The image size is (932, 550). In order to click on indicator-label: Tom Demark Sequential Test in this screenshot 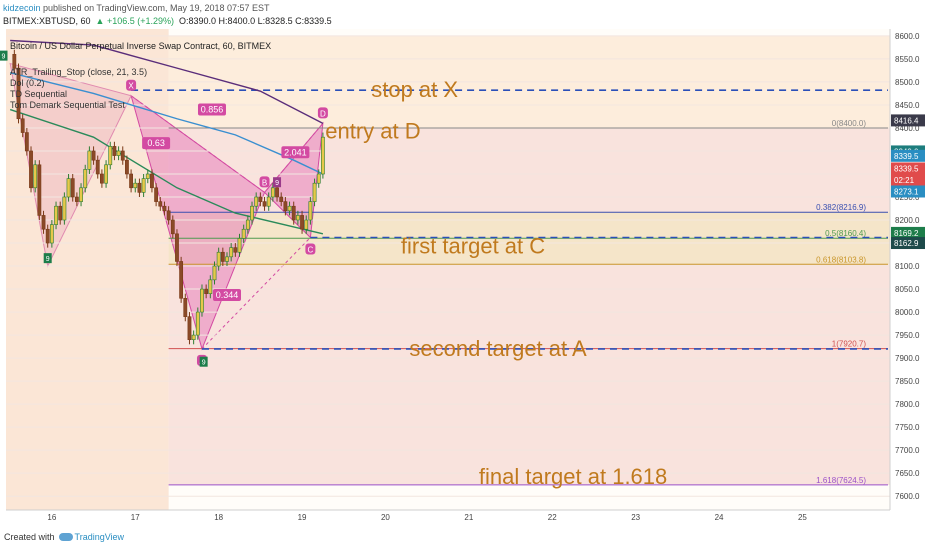, I will do `click(67, 105)`.